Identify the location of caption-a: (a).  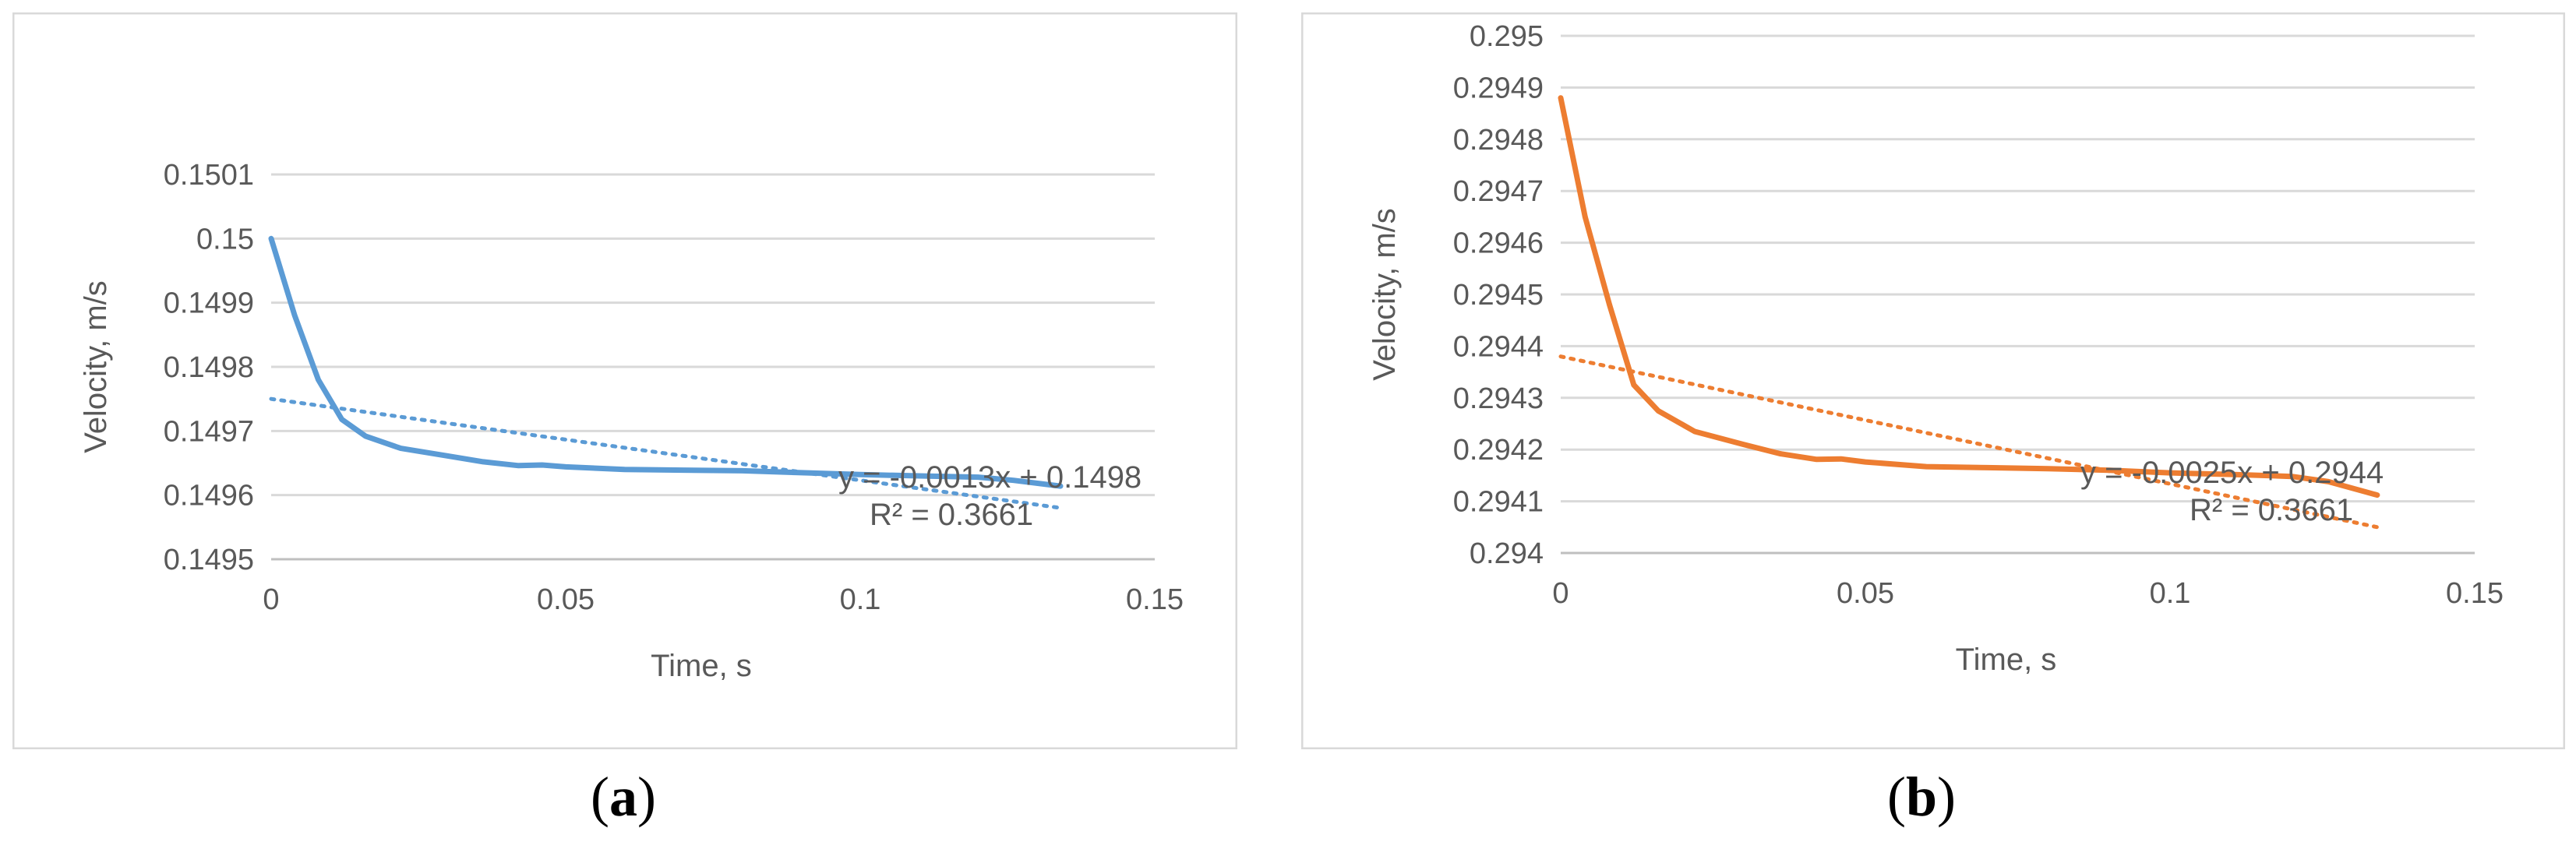
(623, 797).